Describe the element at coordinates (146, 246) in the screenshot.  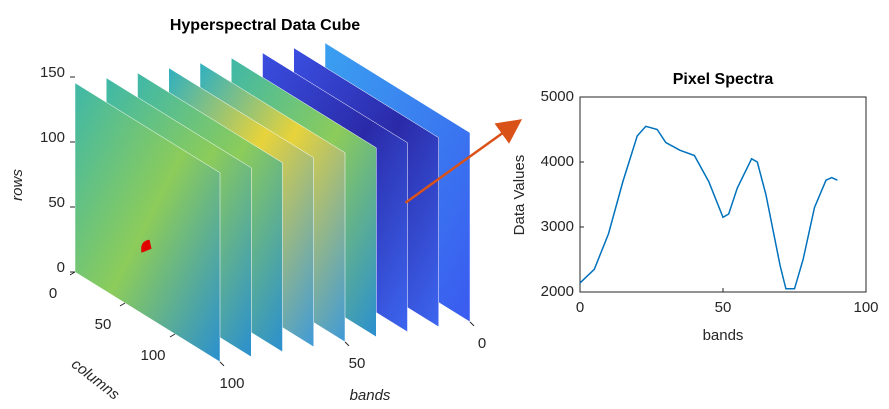
I see `pixel-marker` at that location.